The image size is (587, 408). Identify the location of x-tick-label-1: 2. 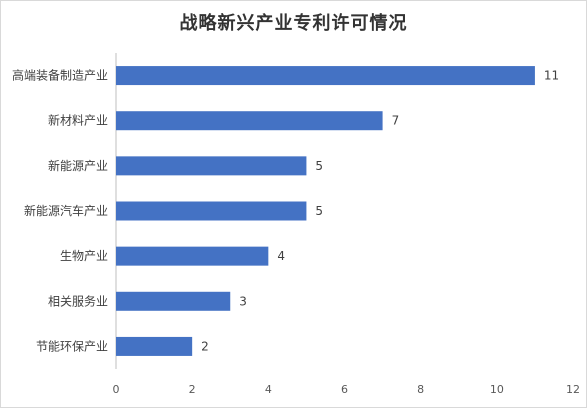
(192, 389).